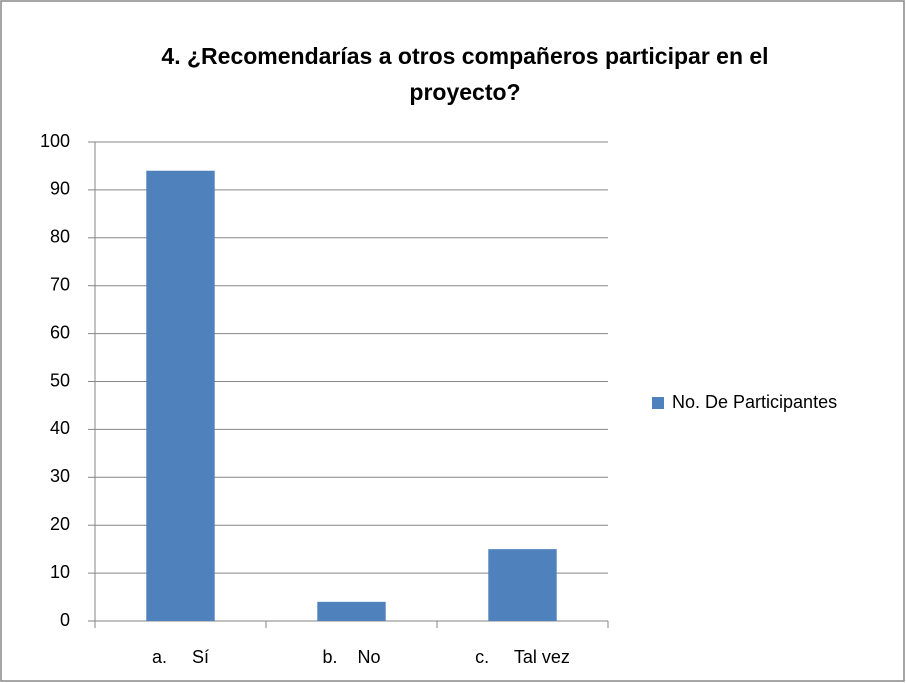 This screenshot has width=906, height=683. I want to click on y-tick-label: 0, so click(65, 620).